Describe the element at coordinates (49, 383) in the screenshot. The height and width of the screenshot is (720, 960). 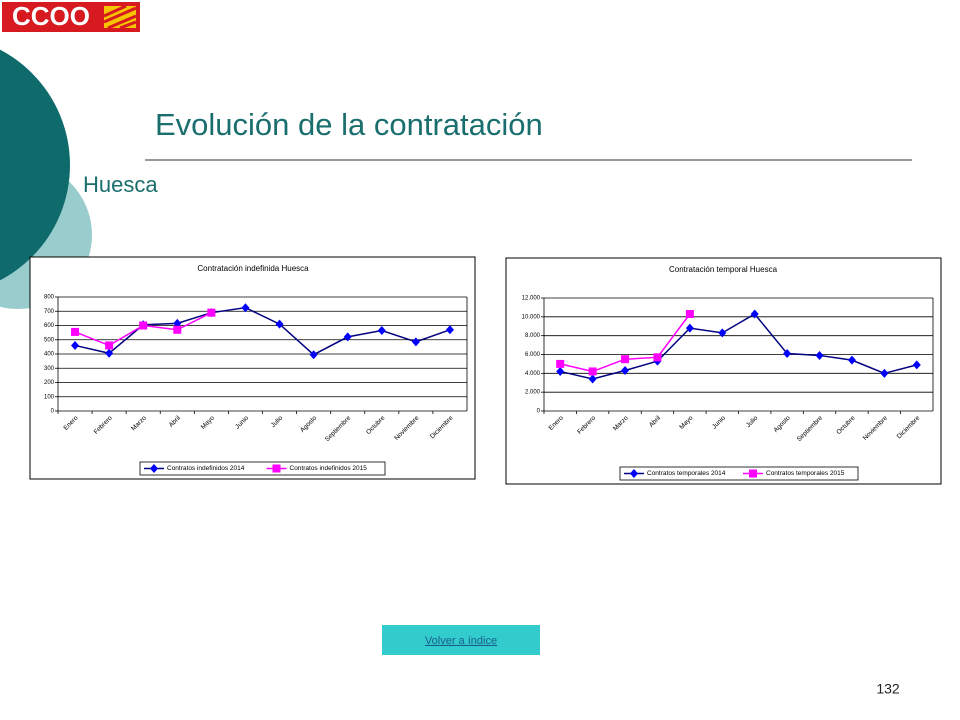
I see `y-tick-label: 200` at that location.